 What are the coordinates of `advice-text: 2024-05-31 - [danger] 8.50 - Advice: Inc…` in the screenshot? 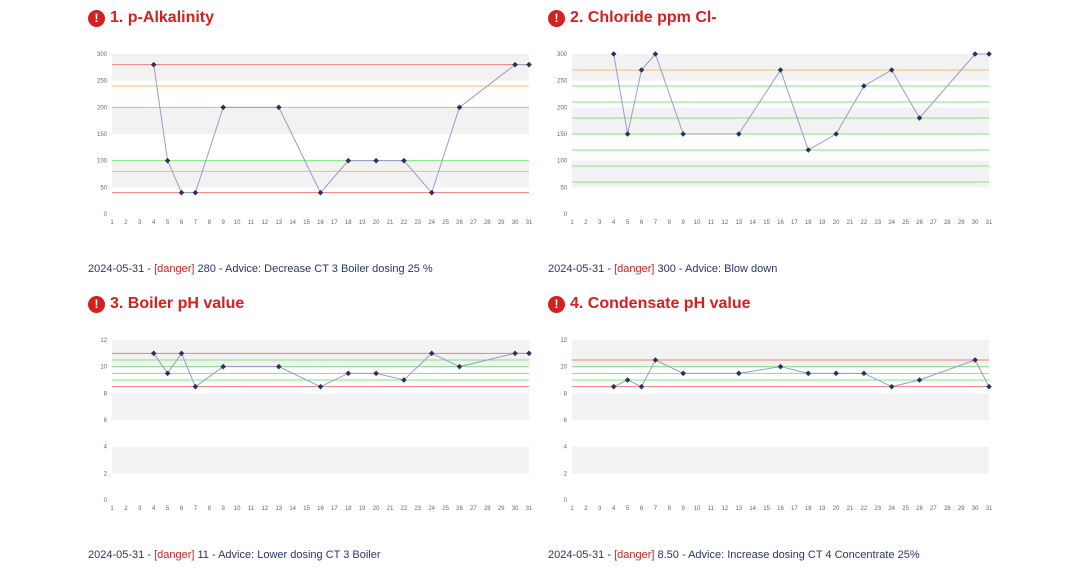 It's located at (734, 555).